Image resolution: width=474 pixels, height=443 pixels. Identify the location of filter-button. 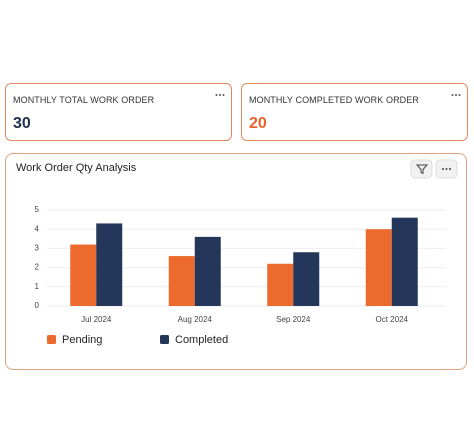
(421, 169).